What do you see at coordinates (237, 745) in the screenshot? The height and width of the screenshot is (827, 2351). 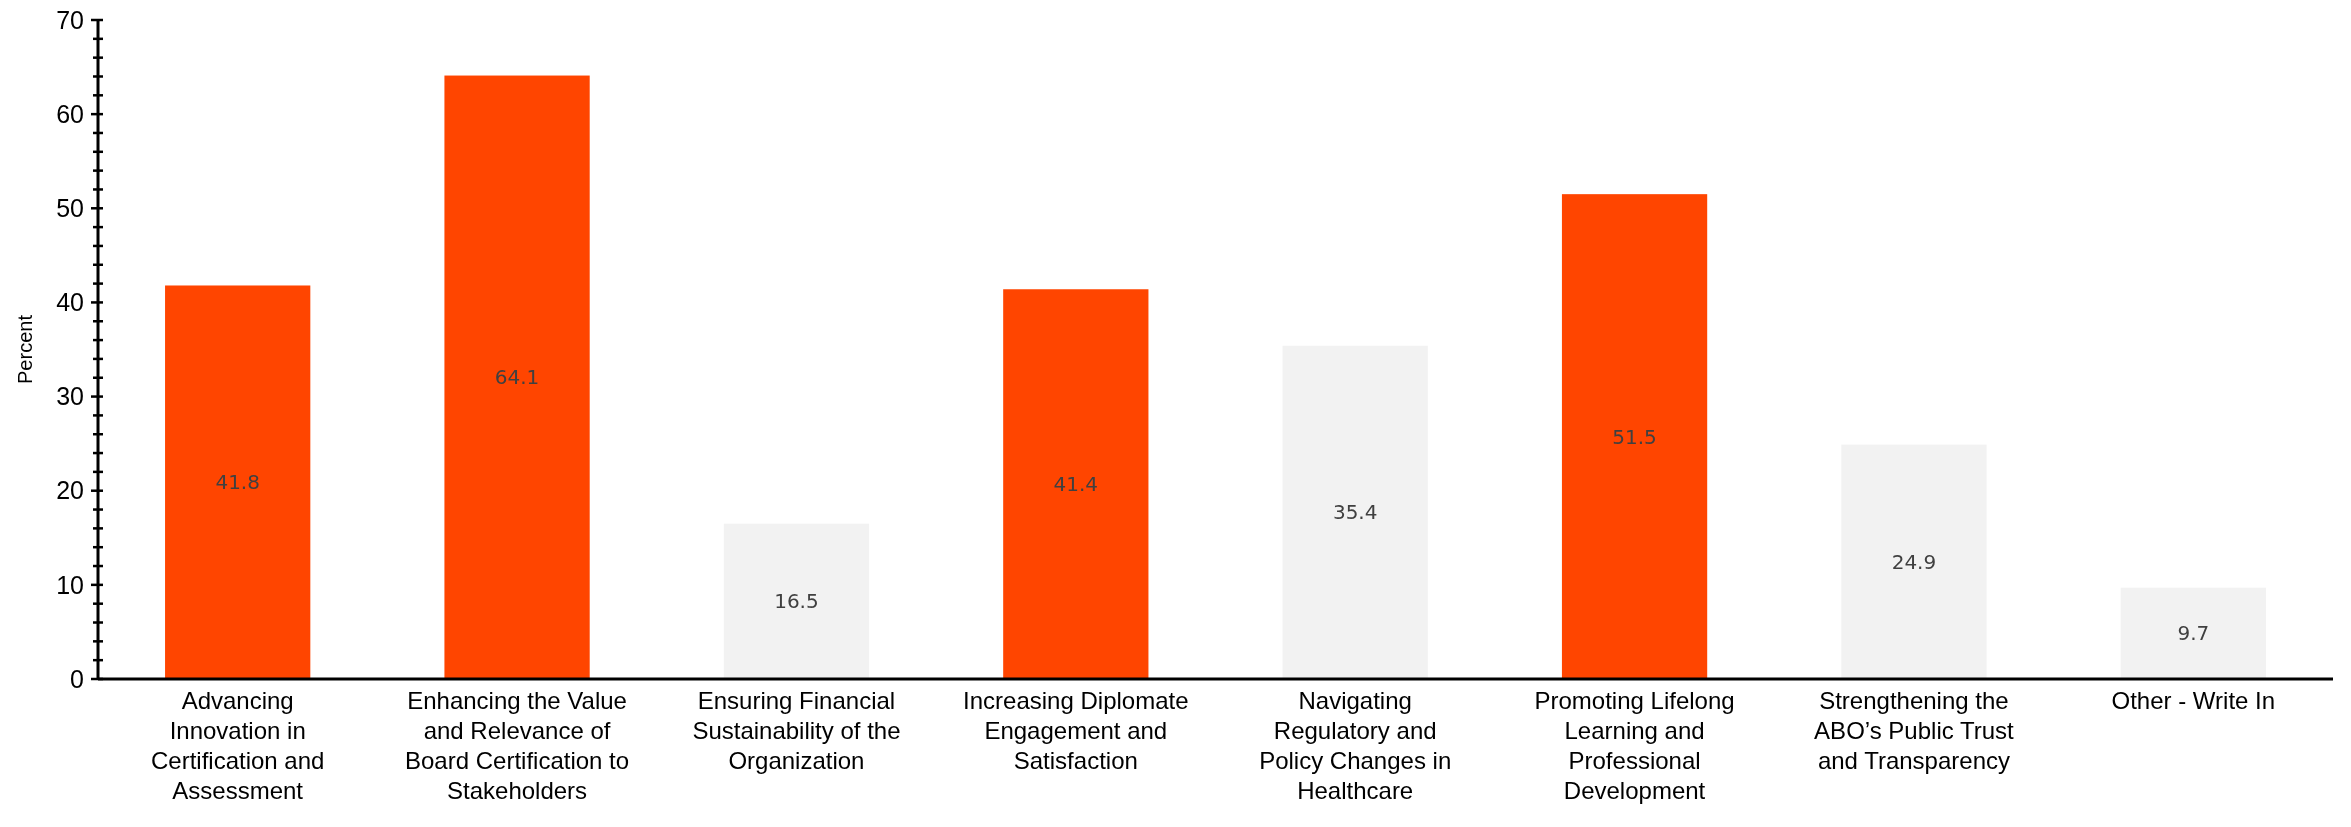 I see `x-tick-label: Advancing Innovation in Certification and Assessment` at bounding box center [237, 745].